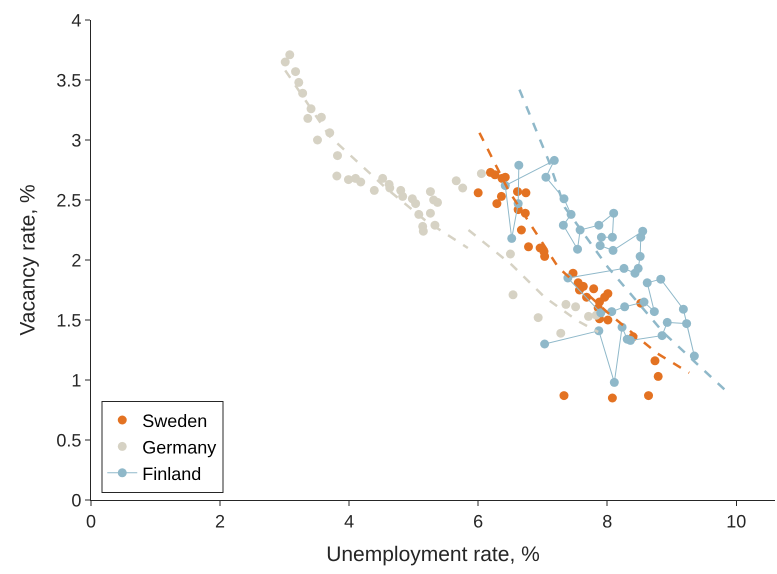  Describe the element at coordinates (69, 320) in the screenshot. I see `y-tick-label: 1.5` at that location.